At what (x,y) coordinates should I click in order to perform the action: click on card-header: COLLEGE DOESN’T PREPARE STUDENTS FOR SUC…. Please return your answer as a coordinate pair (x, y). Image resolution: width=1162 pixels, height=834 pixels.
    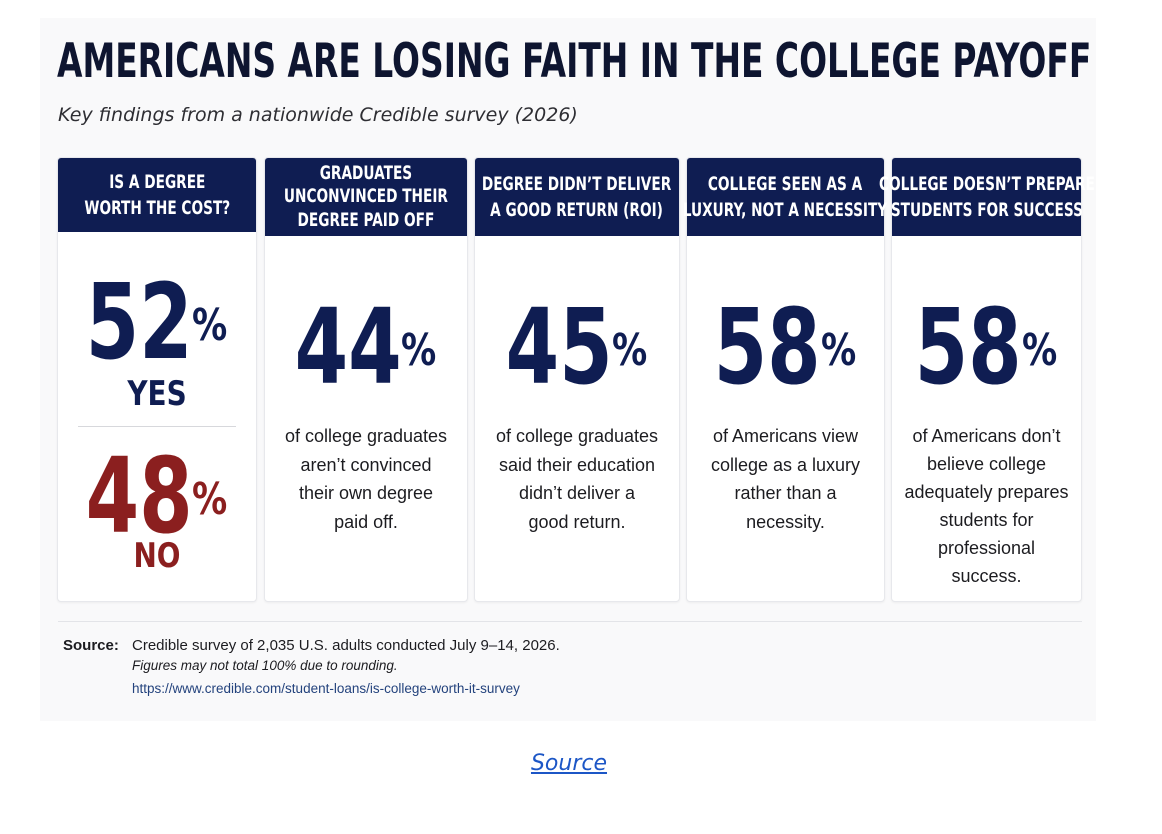
    Looking at the image, I should click on (986, 197).